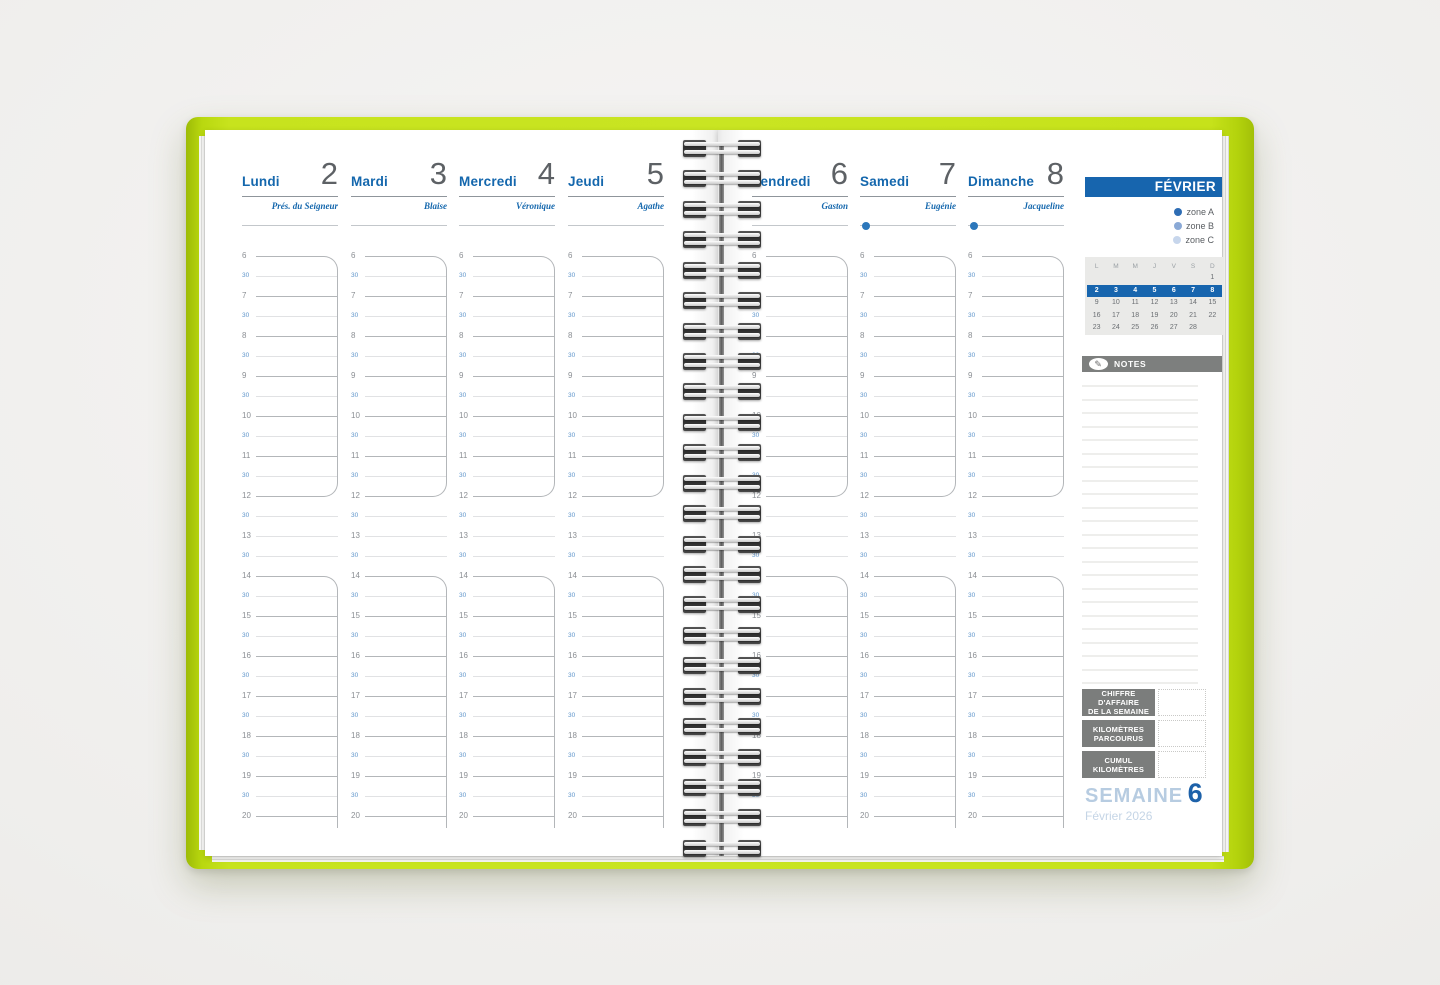 This screenshot has height=985, width=1440. What do you see at coordinates (655, 173) in the screenshot?
I see `day-number: 5` at bounding box center [655, 173].